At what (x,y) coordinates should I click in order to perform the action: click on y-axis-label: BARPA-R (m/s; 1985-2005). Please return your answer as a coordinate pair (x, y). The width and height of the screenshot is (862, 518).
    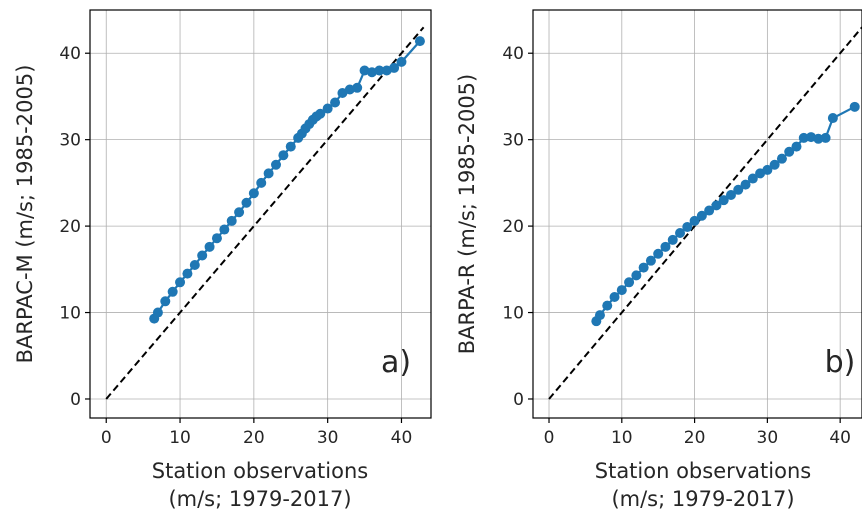
    Looking at the image, I should click on (467, 214).